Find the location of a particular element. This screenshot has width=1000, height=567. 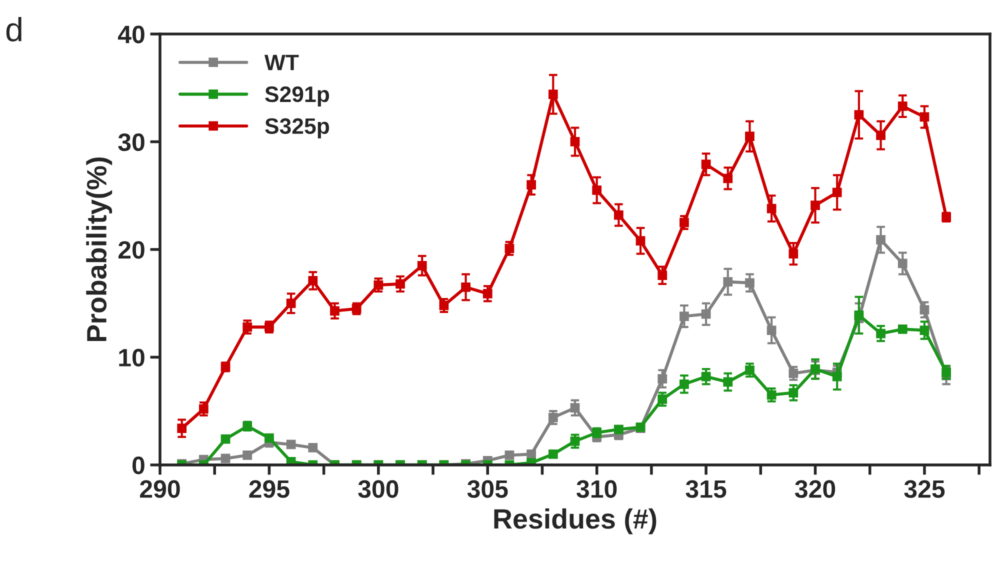

x-tick-label: 290 is located at coordinates (160, 489).